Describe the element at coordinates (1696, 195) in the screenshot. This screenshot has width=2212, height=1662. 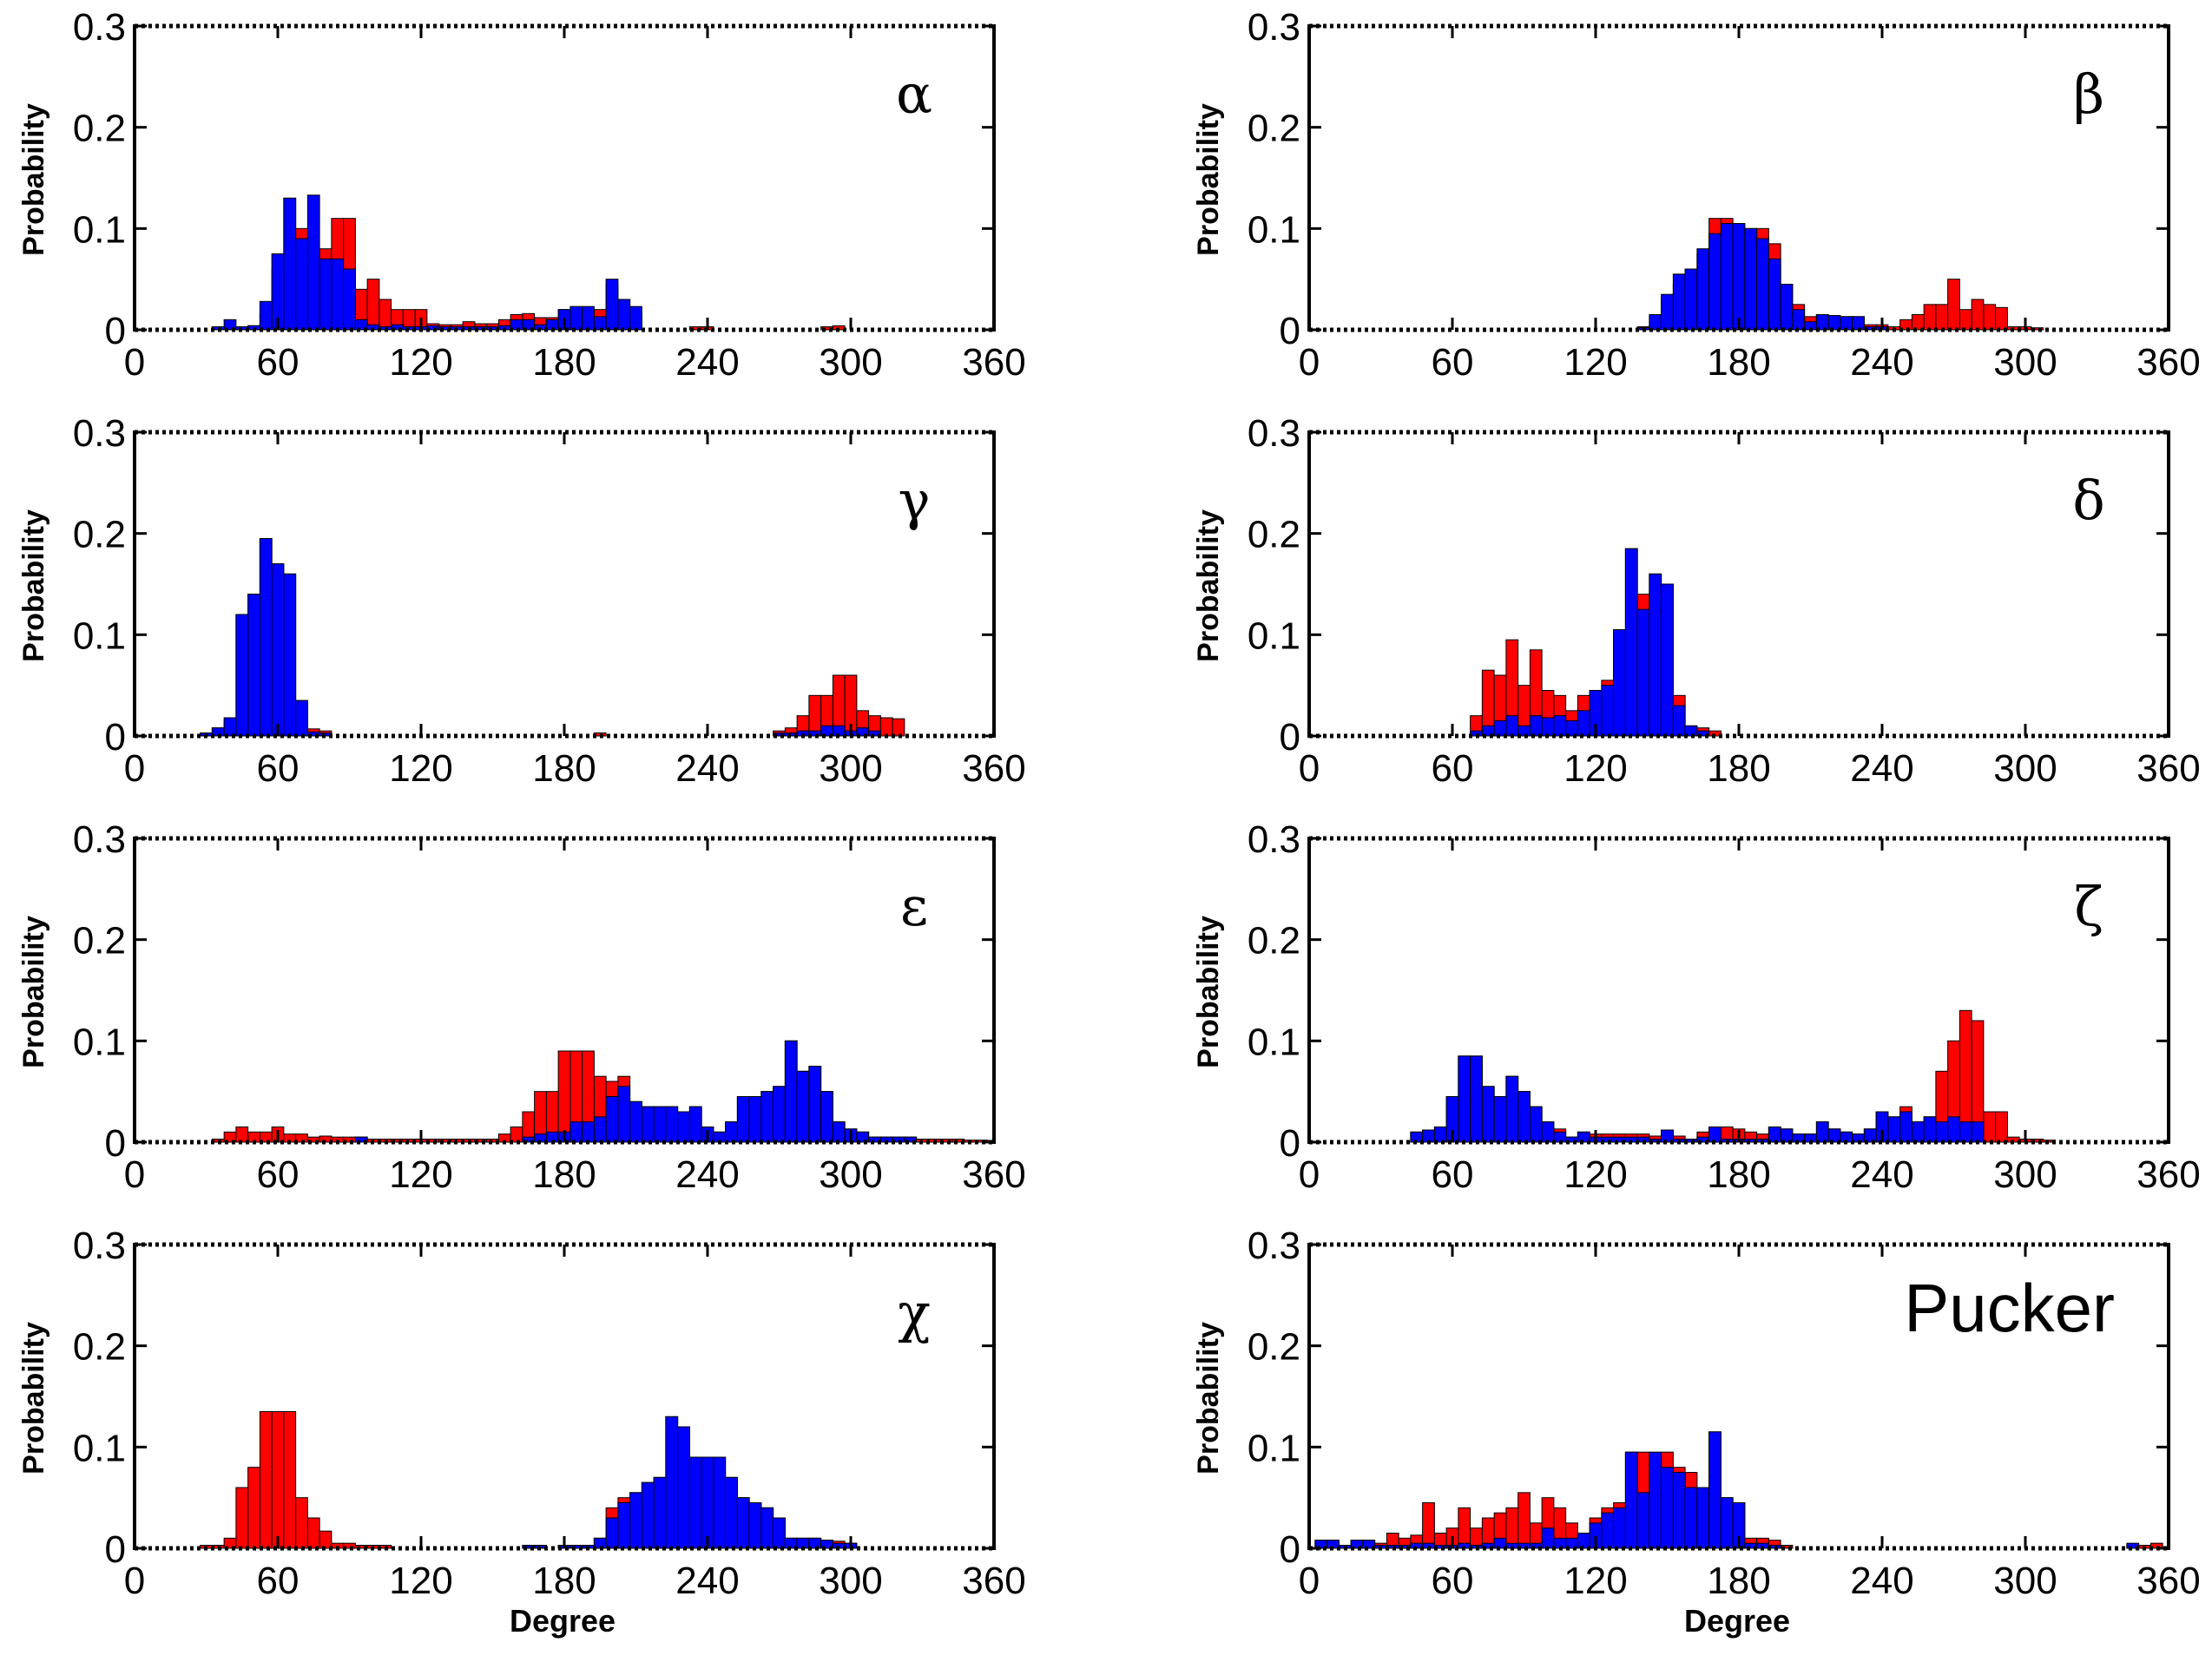
I see `subplot-2: 0 0.1 0.2 0.3 0 60 120 180 240 300 360 Probability β` at that location.